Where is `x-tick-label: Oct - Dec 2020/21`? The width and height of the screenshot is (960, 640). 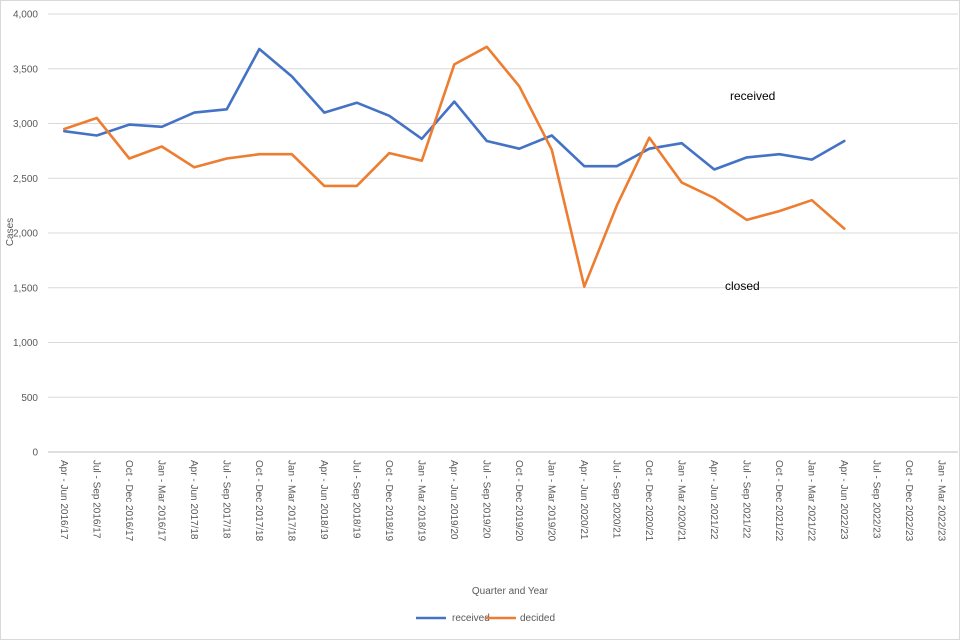 x-tick-label: Oct - Dec 2020/21 is located at coordinates (648, 501).